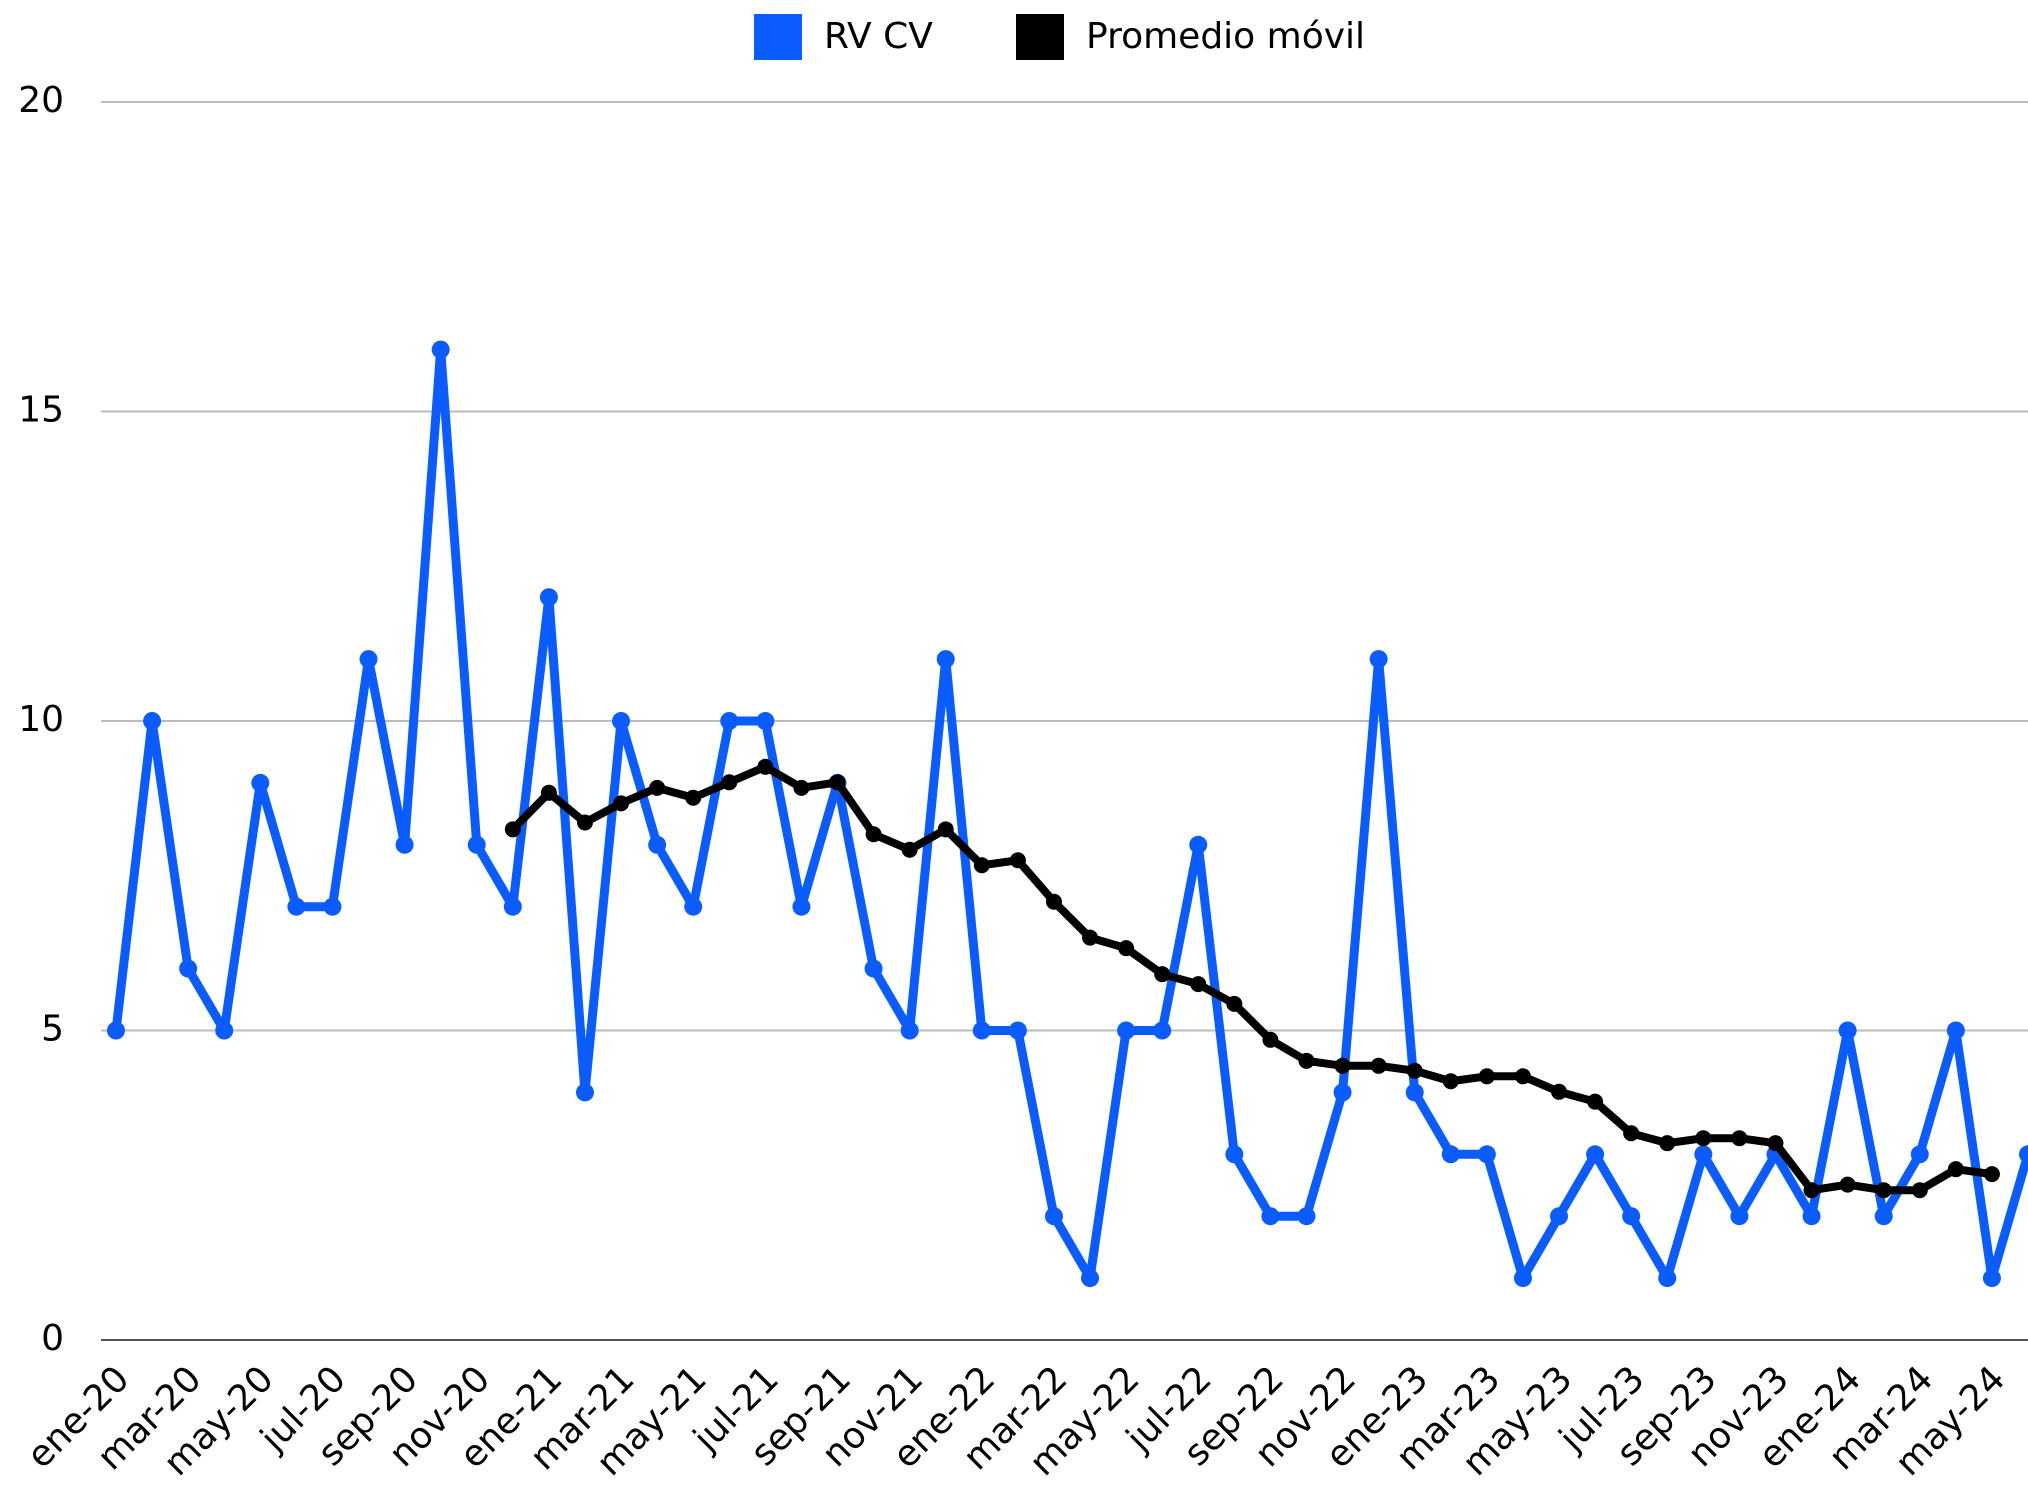 The width and height of the screenshot is (2028, 1491). Describe the element at coordinates (41, 100) in the screenshot. I see `y-tick-label: 20` at that location.